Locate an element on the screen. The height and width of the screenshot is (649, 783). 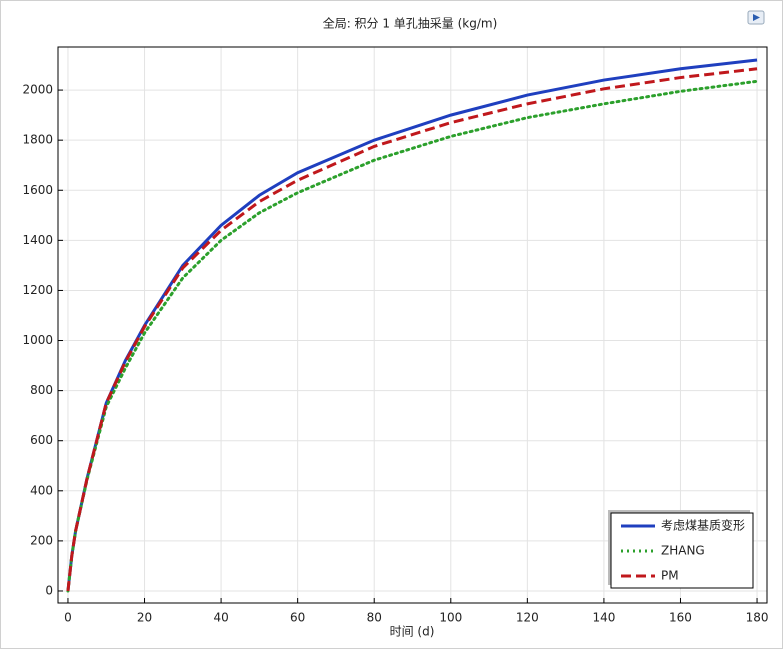
y-tick-label: 200 is located at coordinates (41, 540).